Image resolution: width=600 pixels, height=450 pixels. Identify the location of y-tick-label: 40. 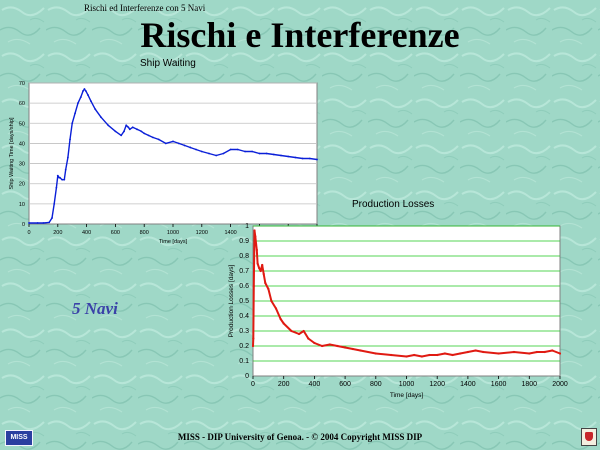
(22, 144).